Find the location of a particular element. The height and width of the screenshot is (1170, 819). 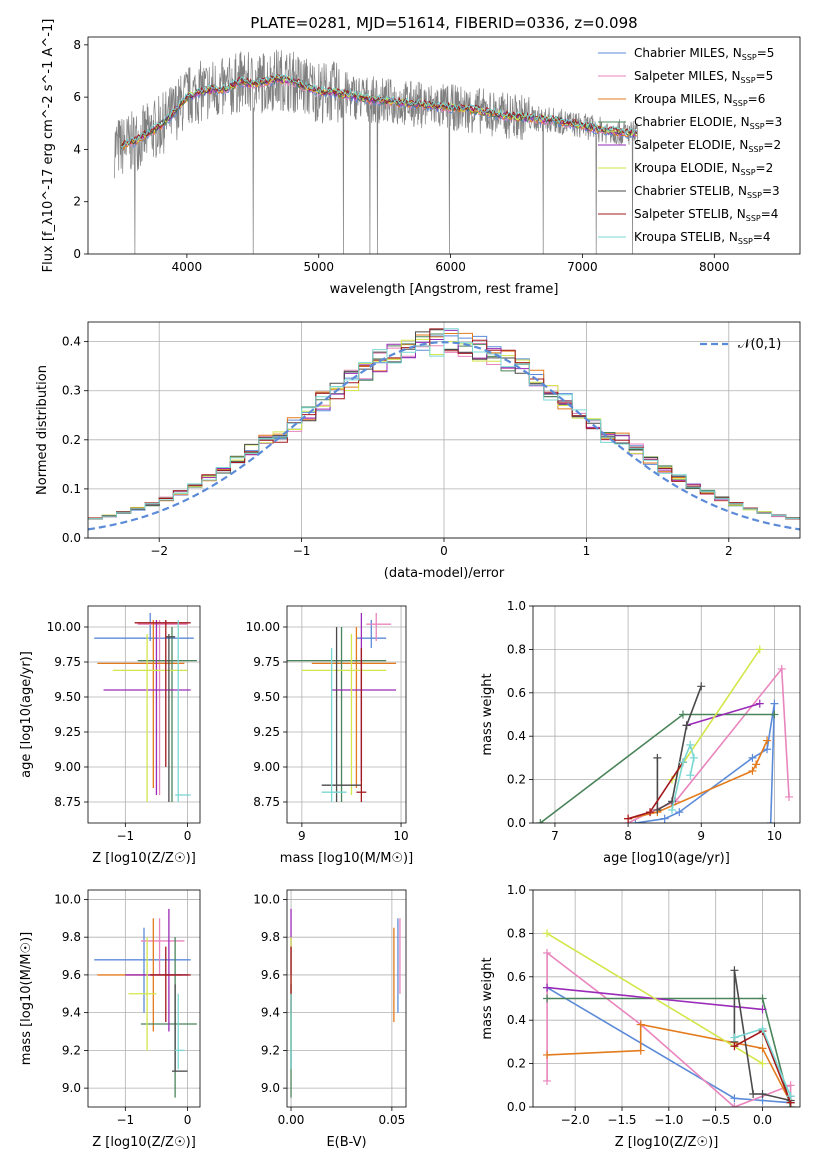

y-tick-label: 9.4 is located at coordinates (71, 1013).